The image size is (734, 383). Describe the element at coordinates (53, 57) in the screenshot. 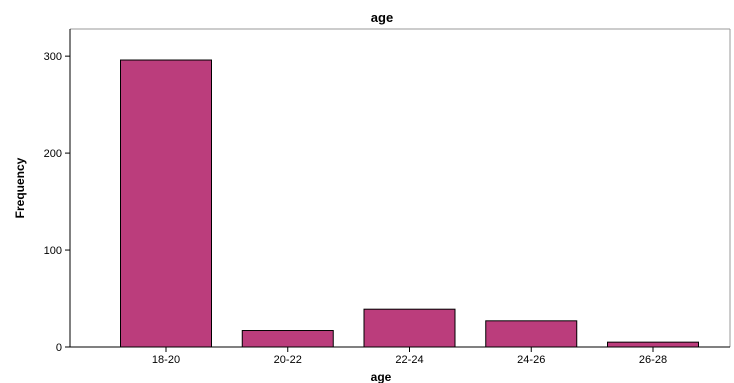

I see `y-tick-label: 300` at that location.